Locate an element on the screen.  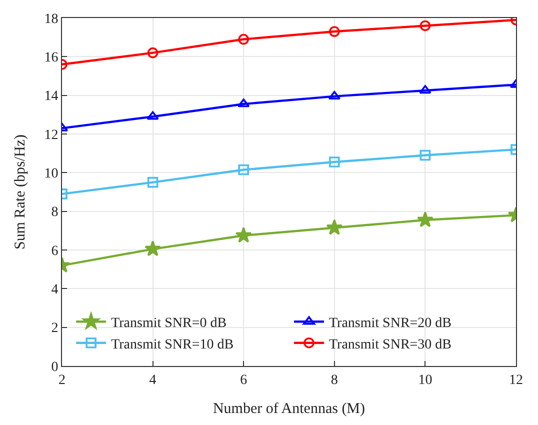
y-tick-label: 4 is located at coordinates (54, 290).